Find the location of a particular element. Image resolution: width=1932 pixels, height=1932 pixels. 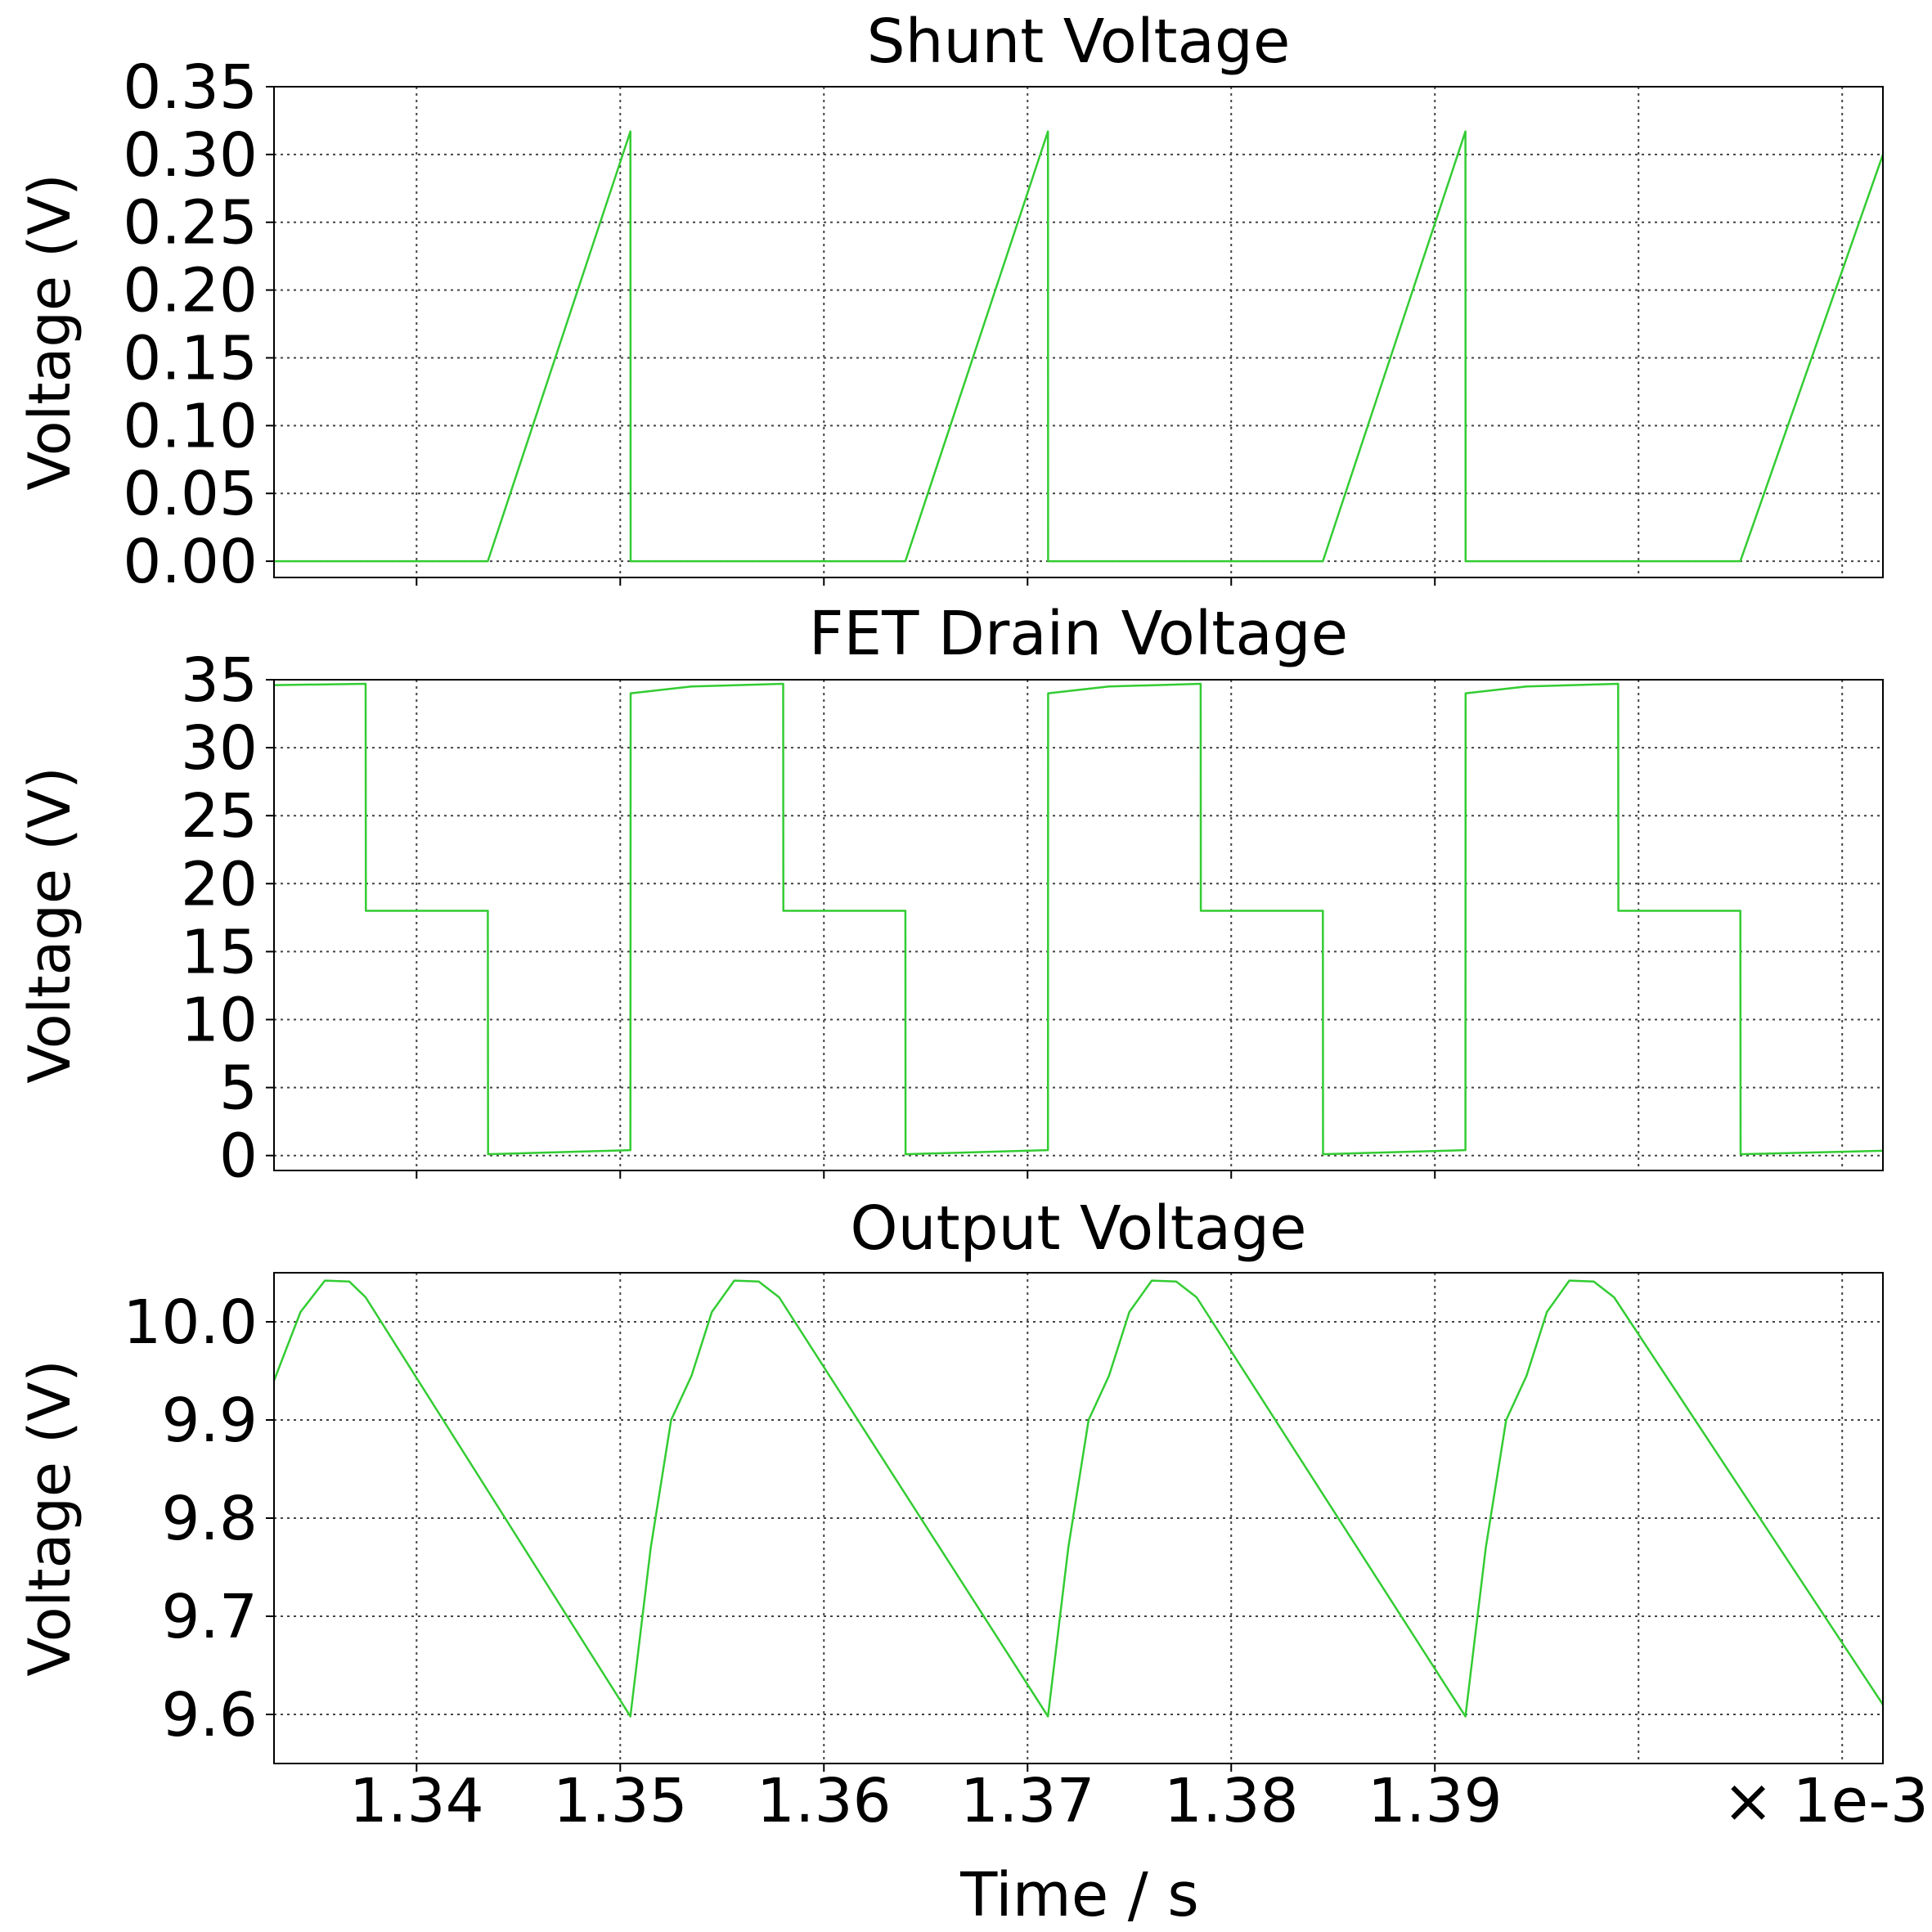

x-tick-label: 1.38 is located at coordinates (1231, 1801).